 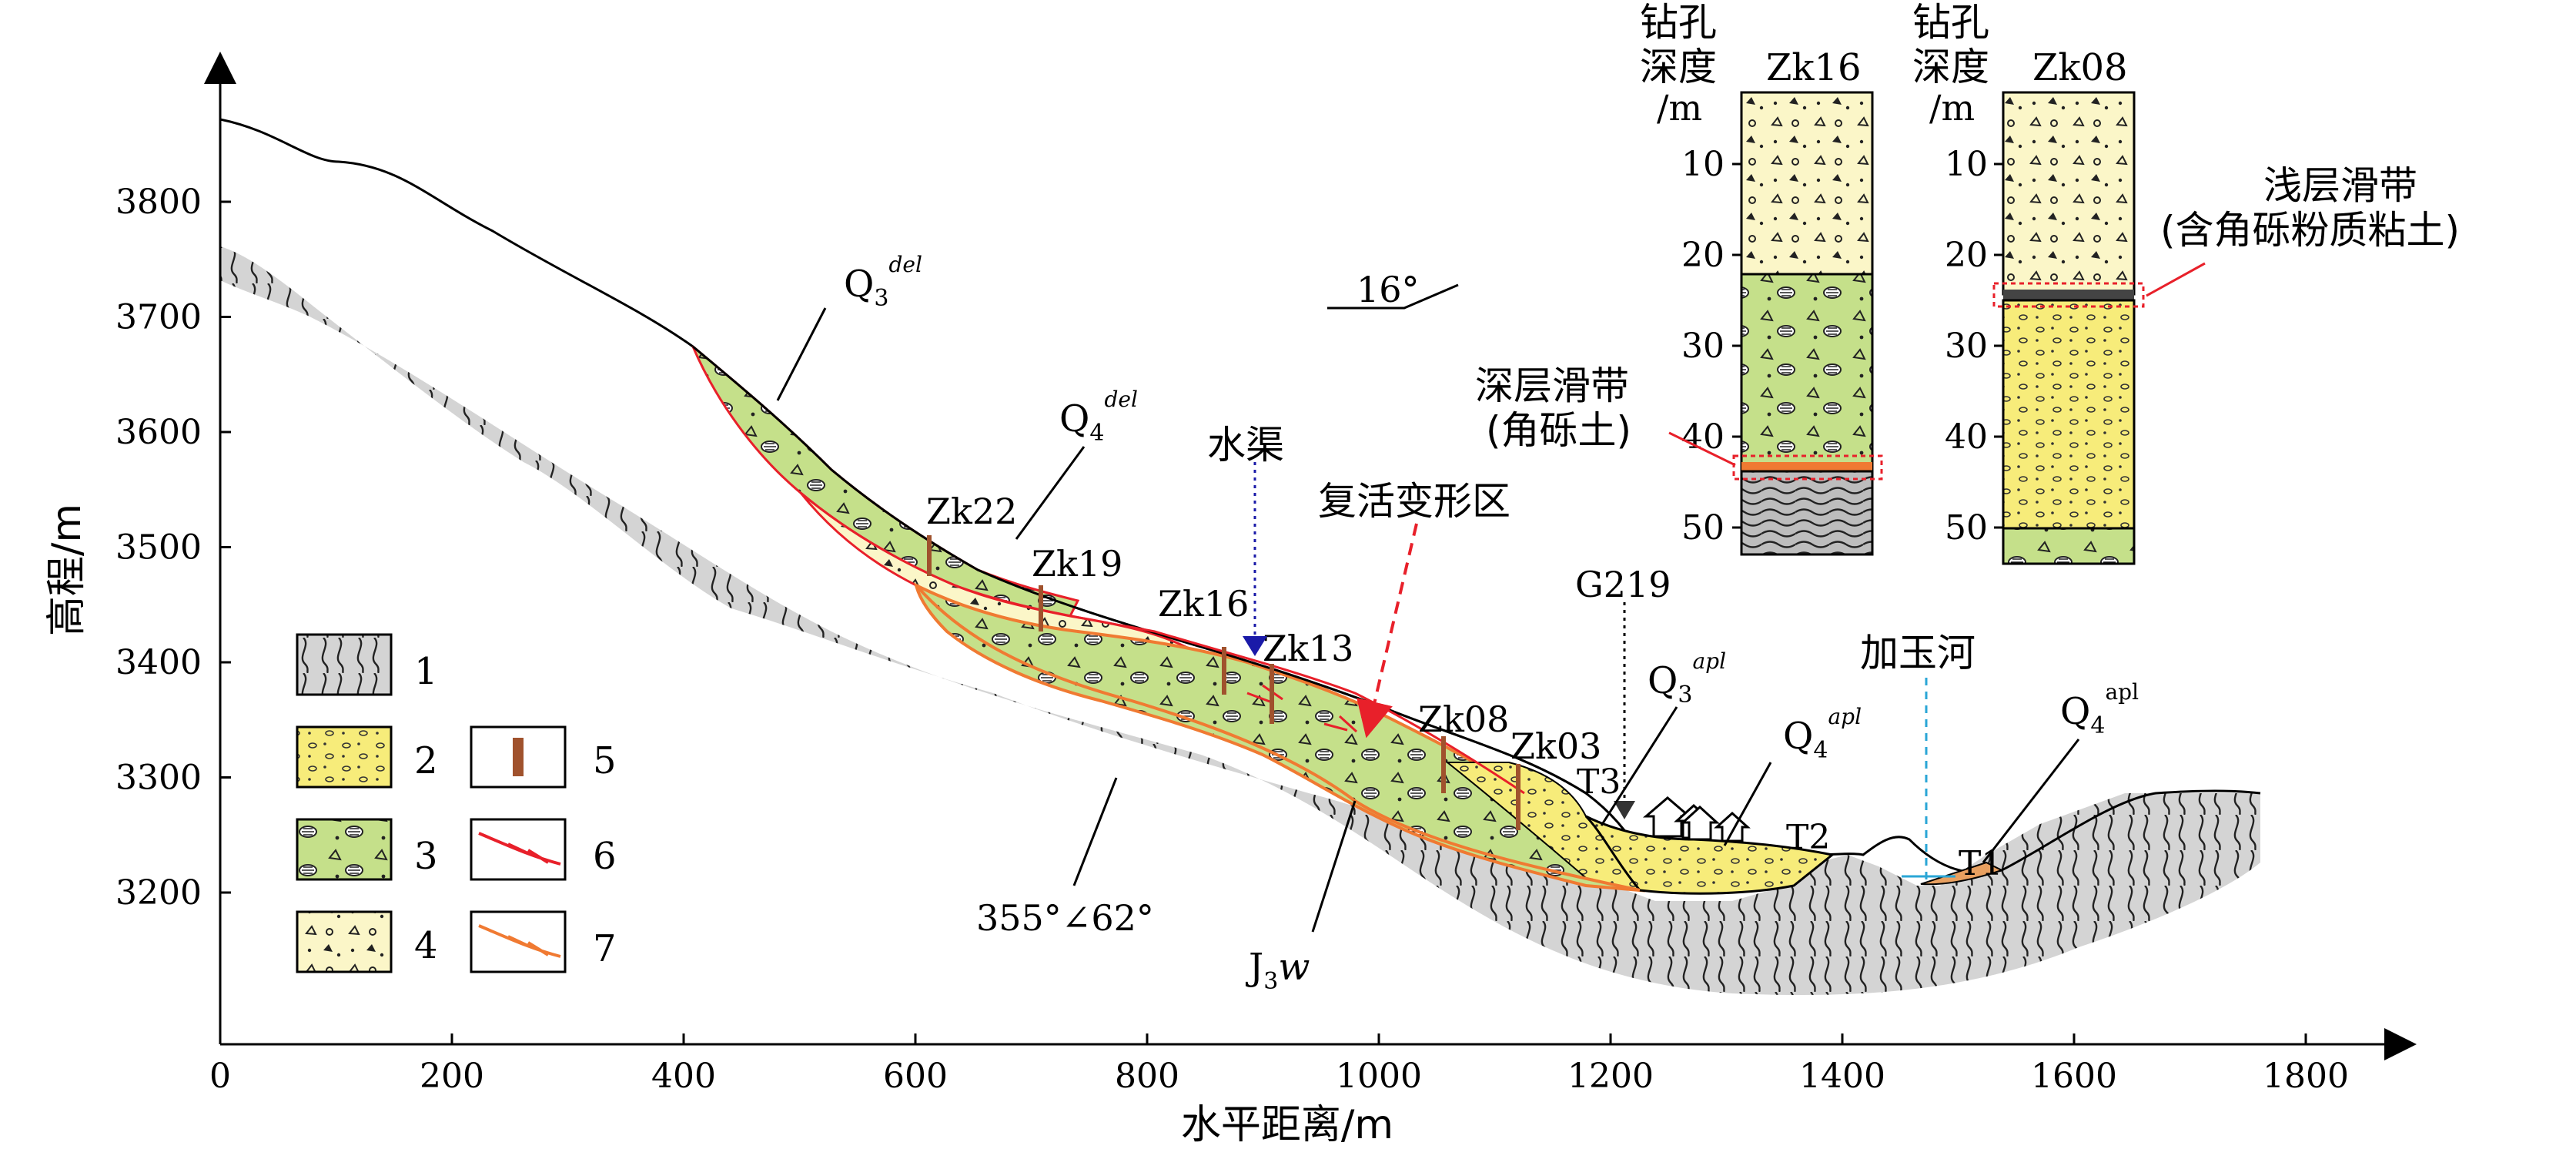 I want to click on x-tick-label: 400, so click(x=684, y=1076).